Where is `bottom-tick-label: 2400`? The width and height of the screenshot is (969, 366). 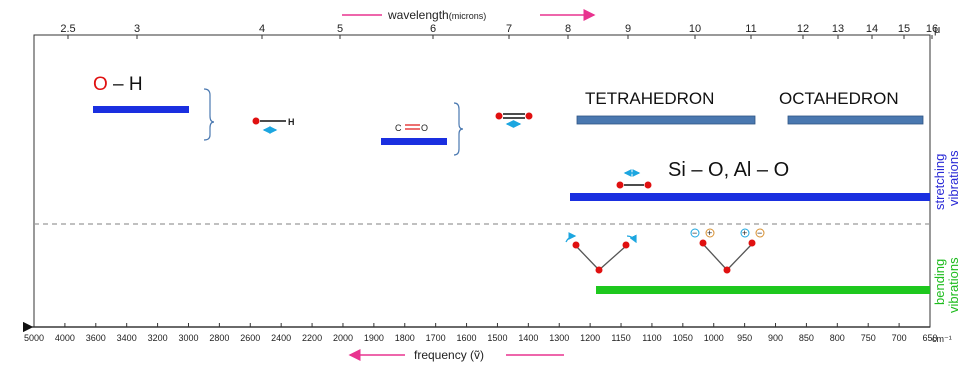 bottom-tick-label: 2400 is located at coordinates (281, 338).